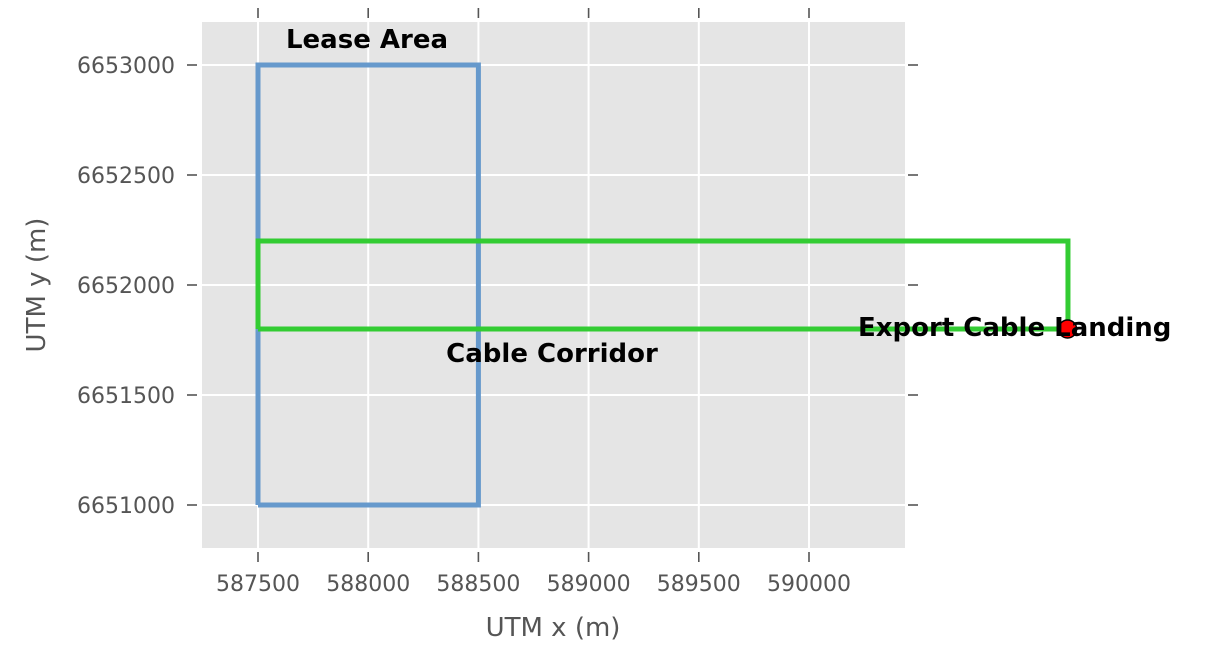 The width and height of the screenshot is (1229, 663). I want to click on export-cable-landing-point, so click(1067, 329).